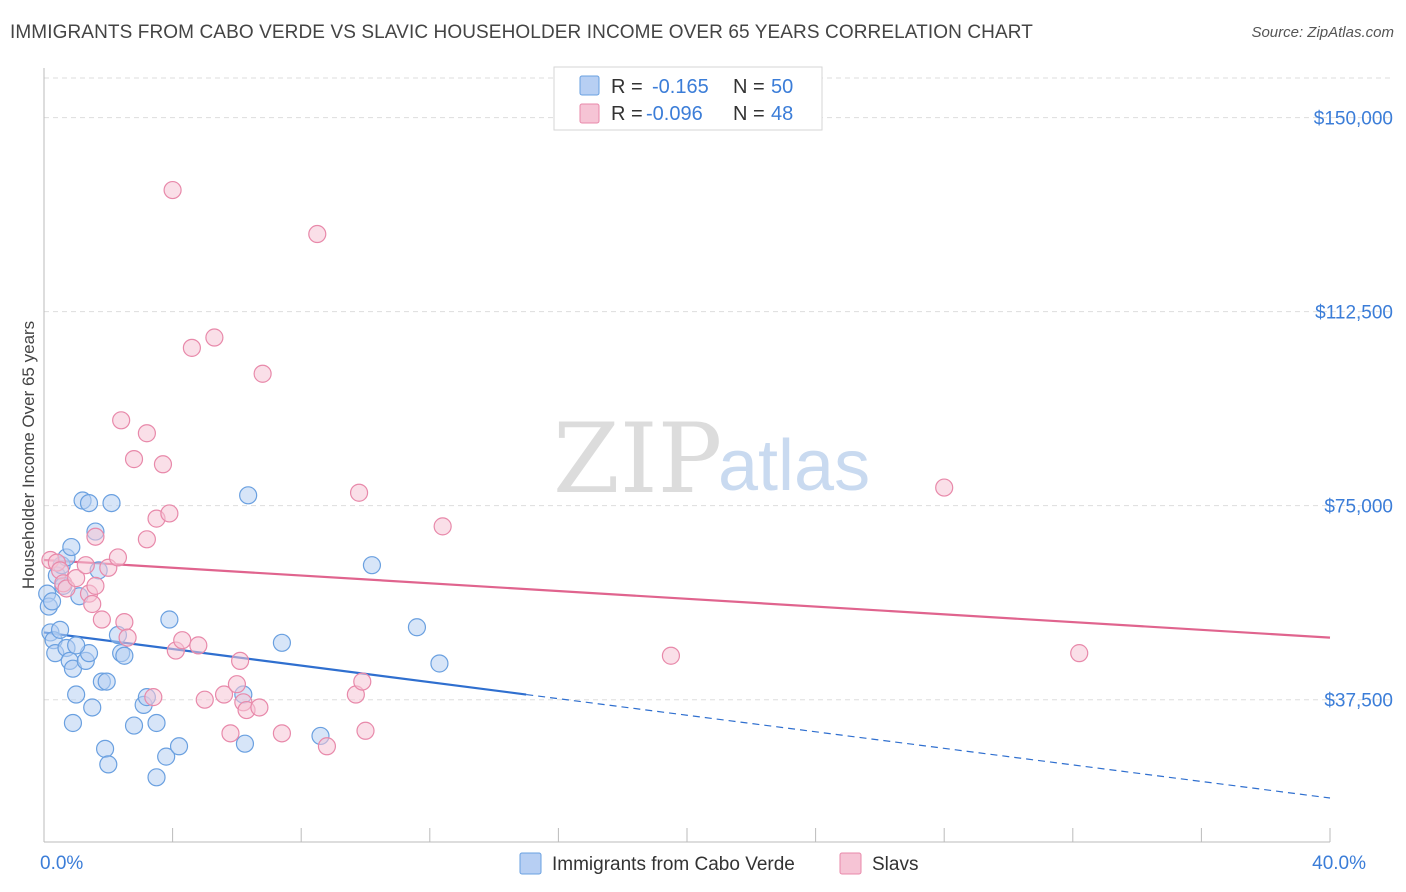 The image size is (1406, 892). I want to click on y-tick-label-2: $112,500, so click(1354, 313).